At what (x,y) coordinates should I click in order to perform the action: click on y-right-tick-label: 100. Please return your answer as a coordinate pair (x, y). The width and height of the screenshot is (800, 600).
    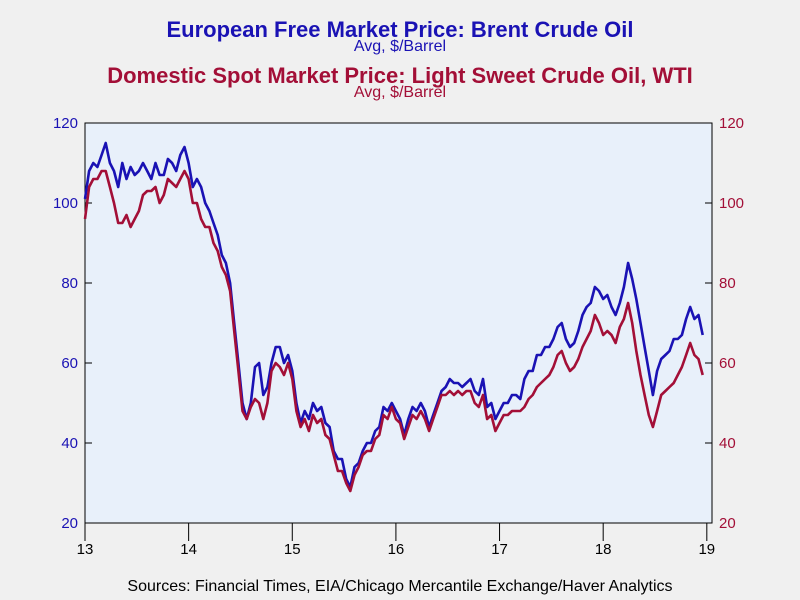
    Looking at the image, I should click on (731, 203).